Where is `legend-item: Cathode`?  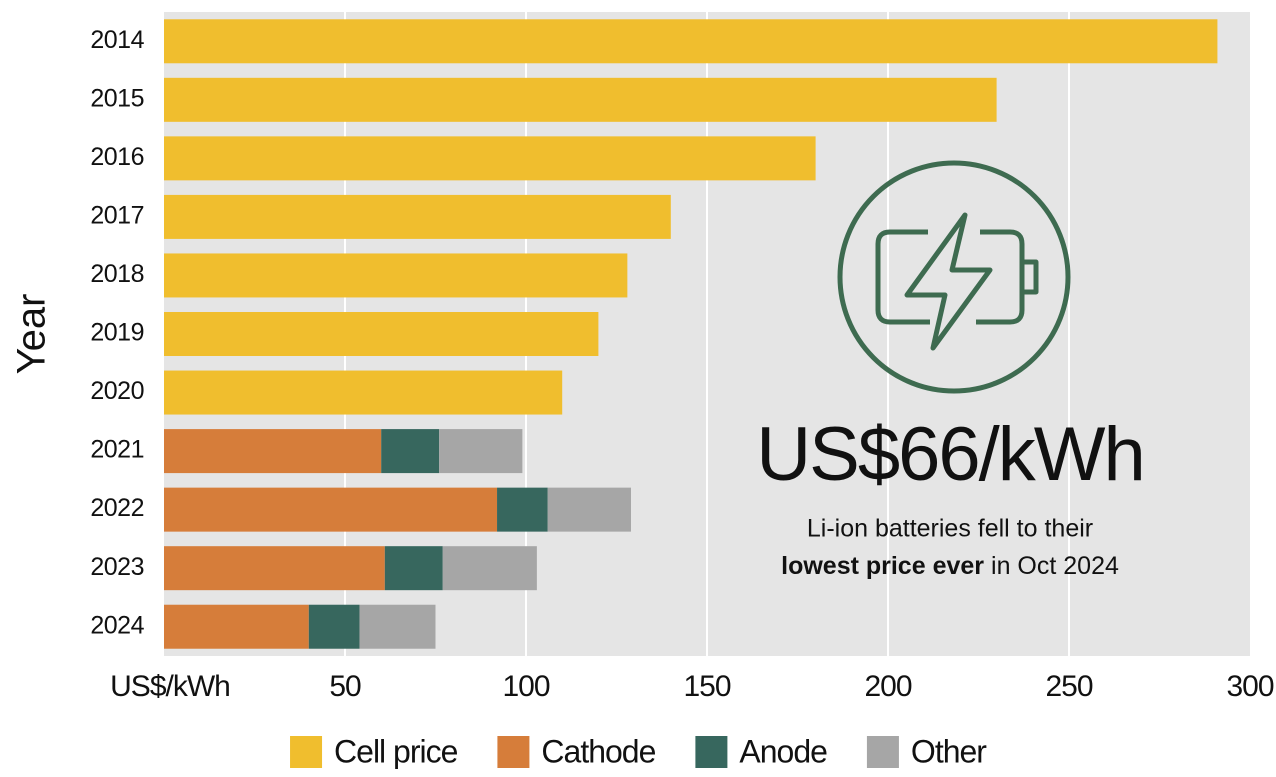 legend-item: Cathode is located at coordinates (577, 751).